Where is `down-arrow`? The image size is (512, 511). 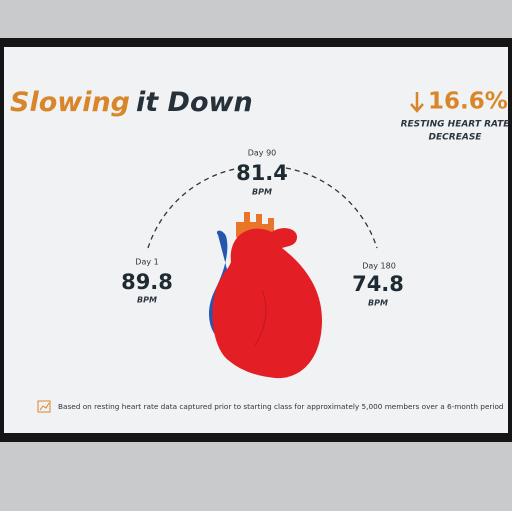
down-arrow is located at coordinates (417, 102).